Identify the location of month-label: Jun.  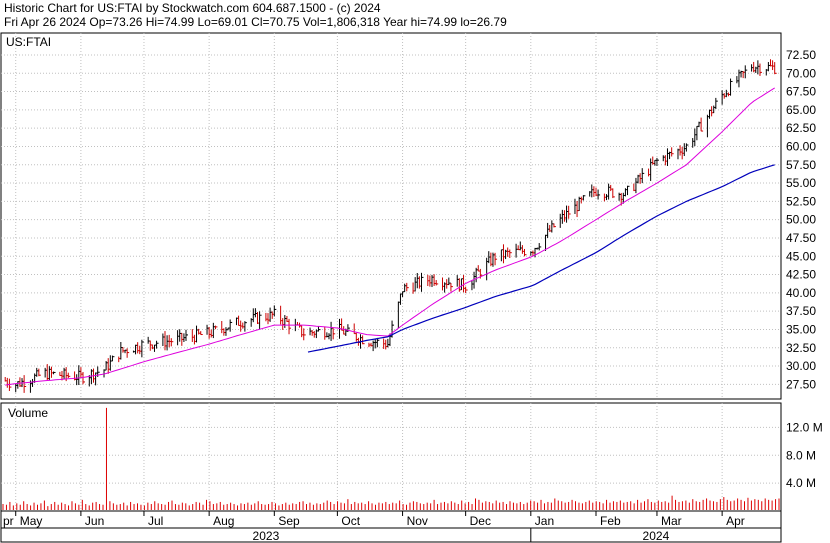
(94, 521).